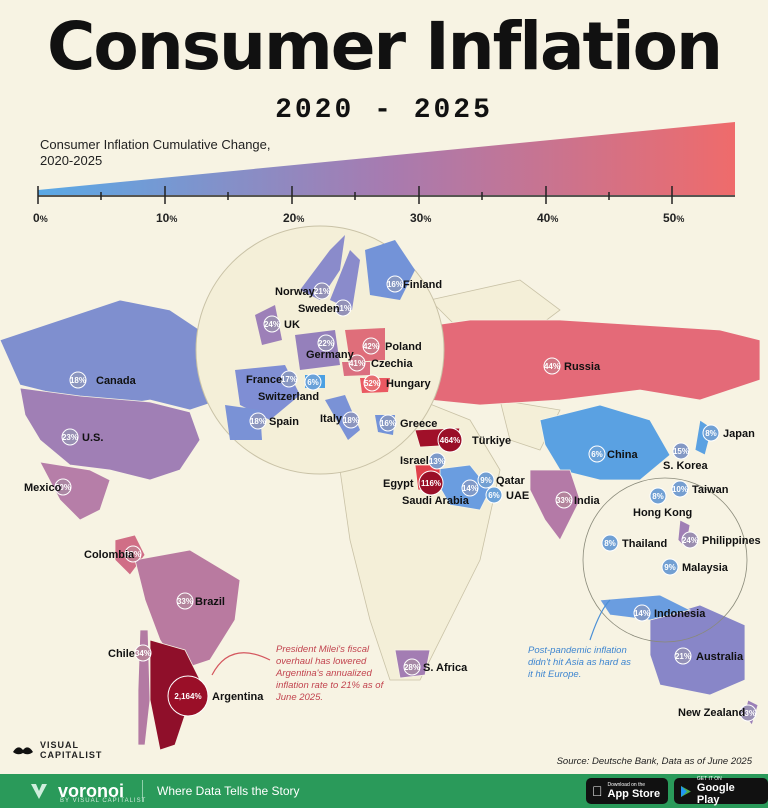 The width and height of the screenshot is (768, 808). I want to click on value-label: 33%, so click(185, 601).